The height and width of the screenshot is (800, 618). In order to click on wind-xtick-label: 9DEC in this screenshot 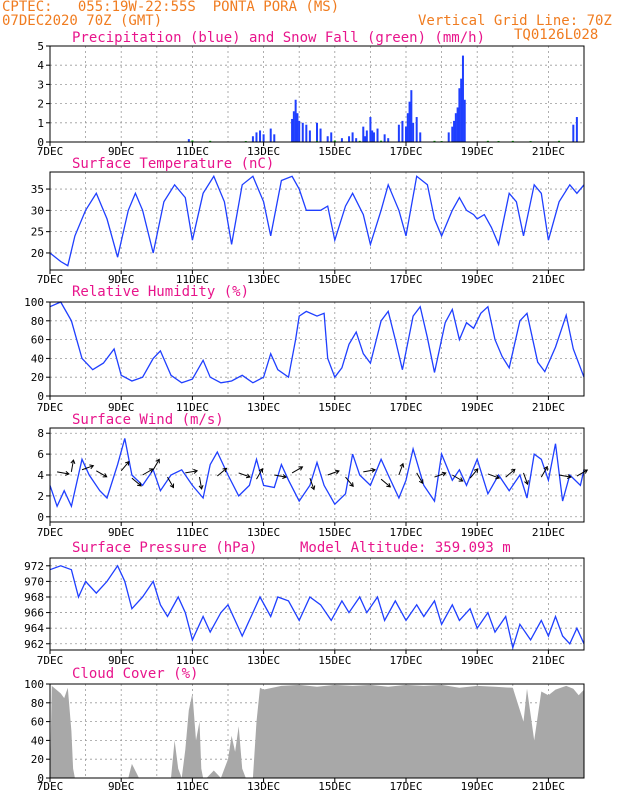, I will do `click(121, 532)`.